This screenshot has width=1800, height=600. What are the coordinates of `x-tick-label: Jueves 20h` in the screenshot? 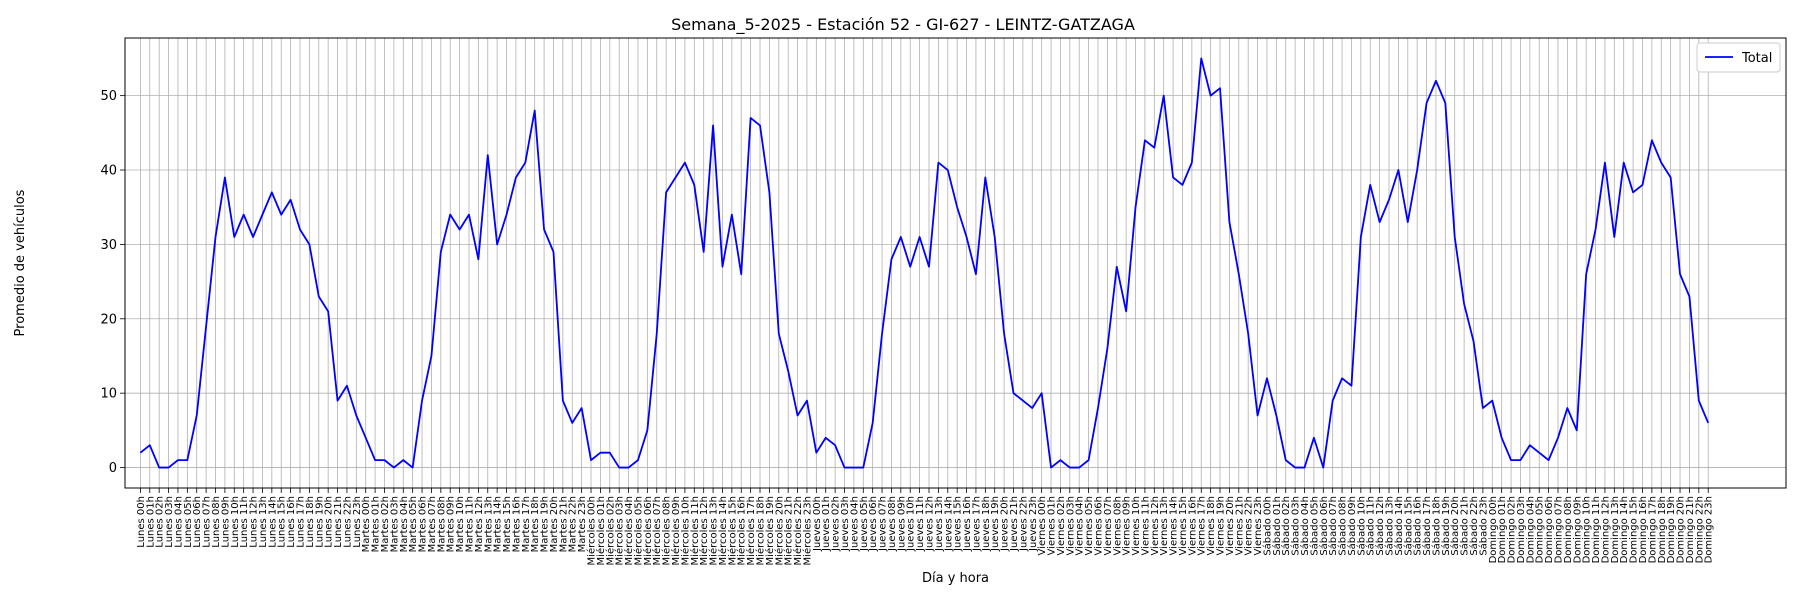 It's located at (1005, 524).